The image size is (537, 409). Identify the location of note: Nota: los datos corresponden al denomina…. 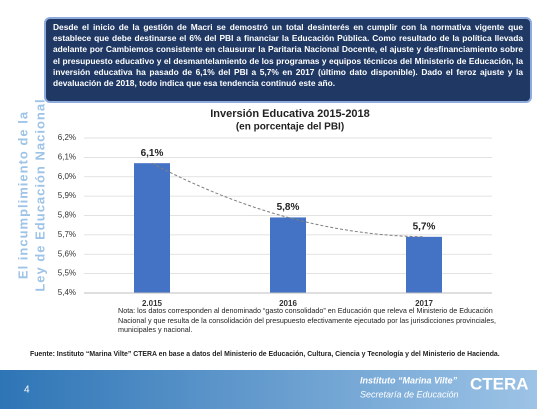
(307, 320).